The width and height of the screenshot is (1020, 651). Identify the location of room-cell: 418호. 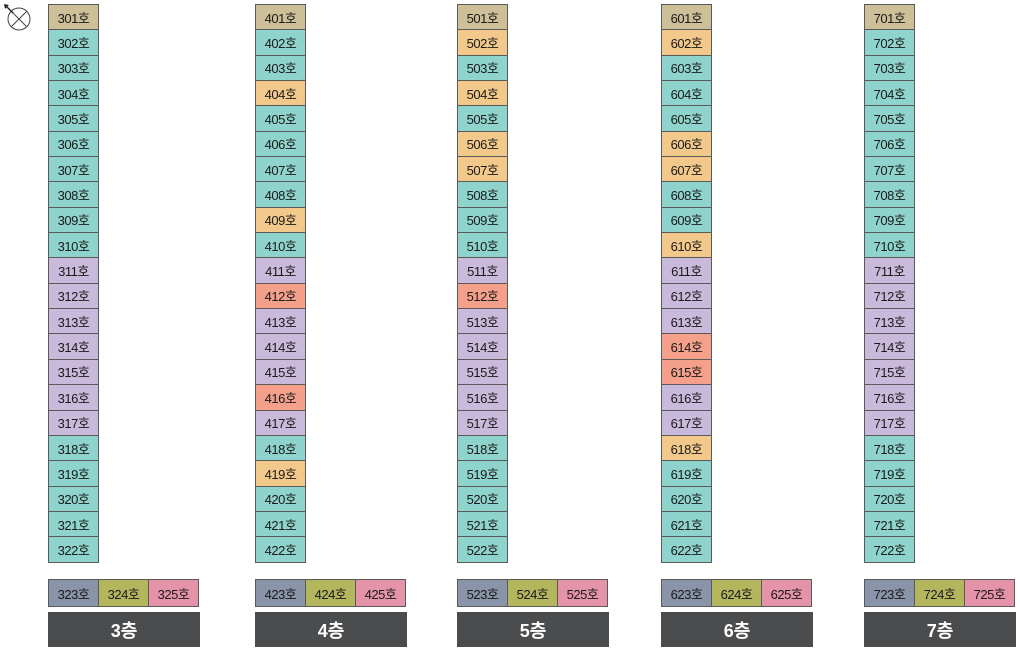
(280, 448).